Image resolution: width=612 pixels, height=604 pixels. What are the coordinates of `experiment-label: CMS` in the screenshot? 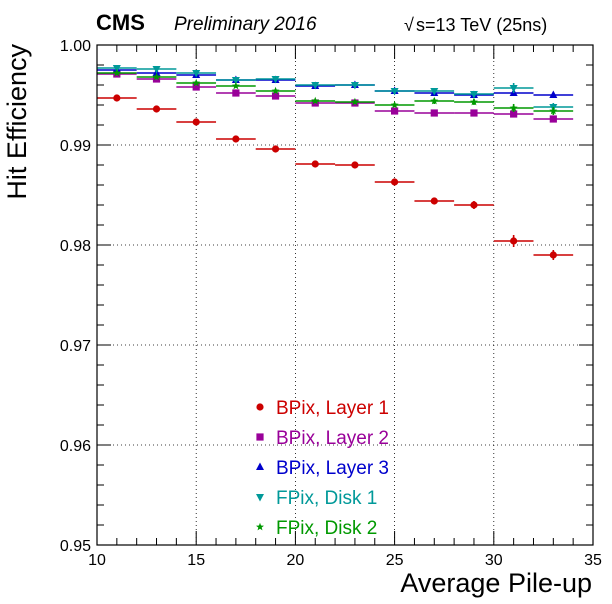 It's located at (120, 22).